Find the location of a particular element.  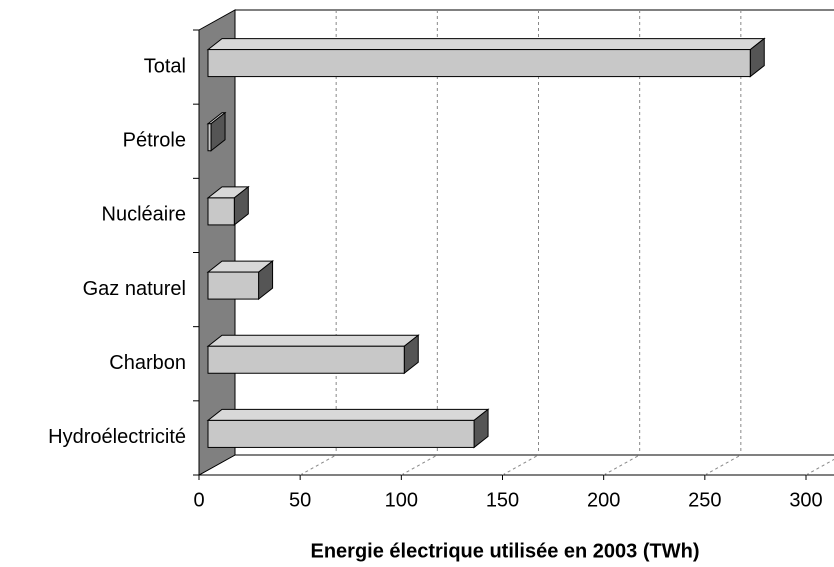

y-tick-label: Hydroélectricité is located at coordinates (117, 437).